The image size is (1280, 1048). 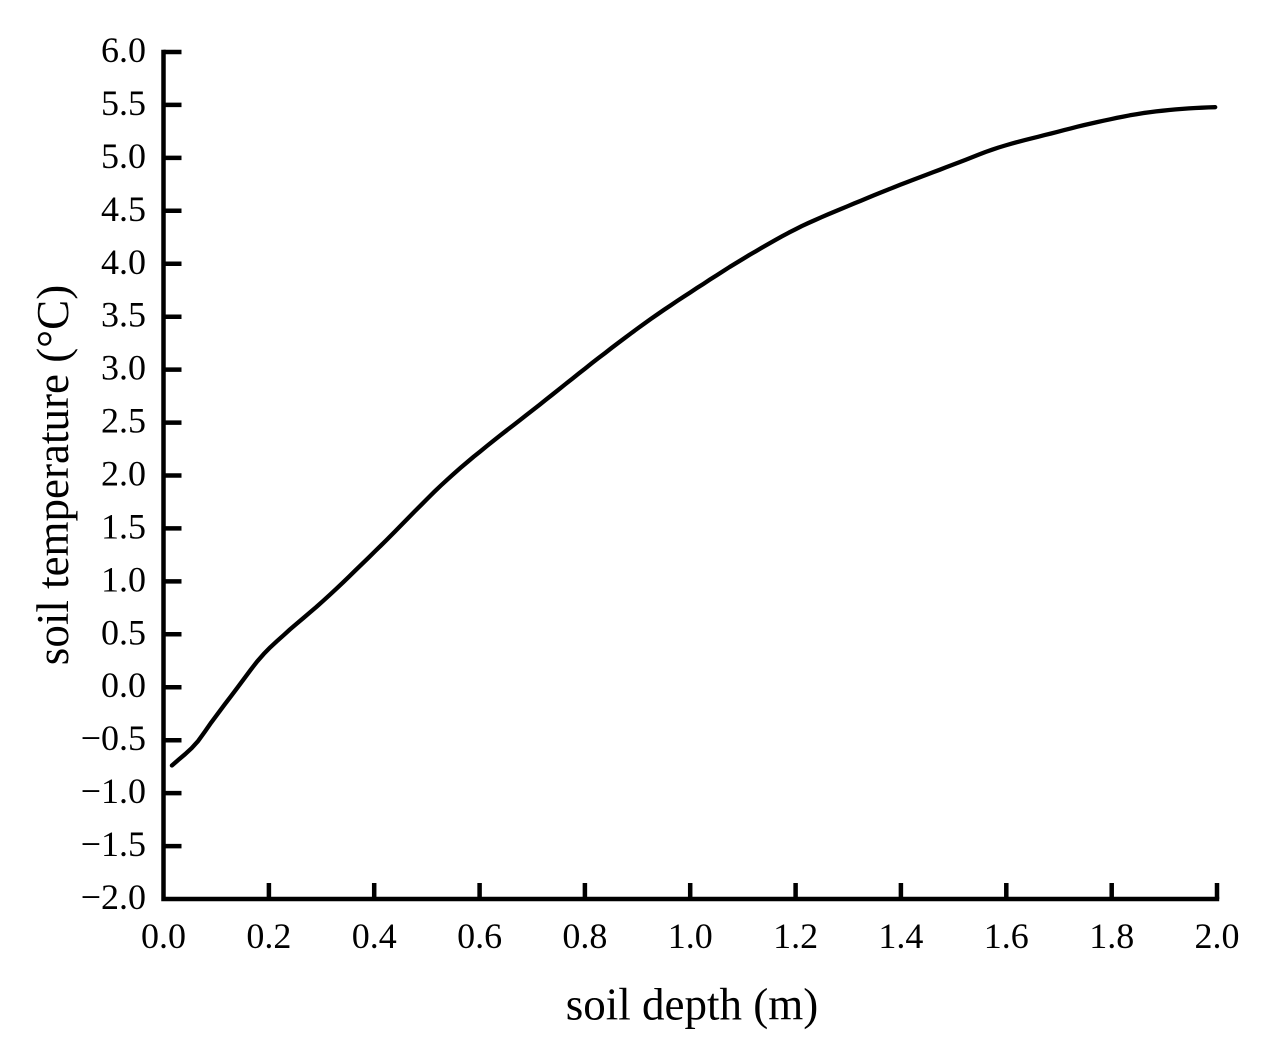 I want to click on svg-text: 1.4, so click(x=900, y=936).